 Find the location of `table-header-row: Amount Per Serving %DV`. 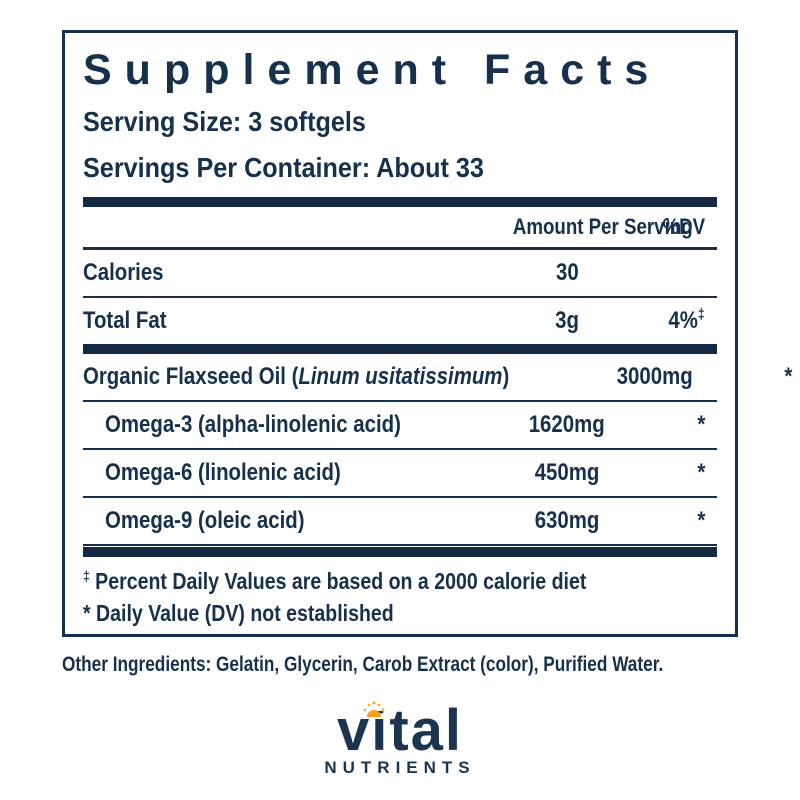

table-header-row: Amount Per Serving %DV is located at coordinates (400, 228).